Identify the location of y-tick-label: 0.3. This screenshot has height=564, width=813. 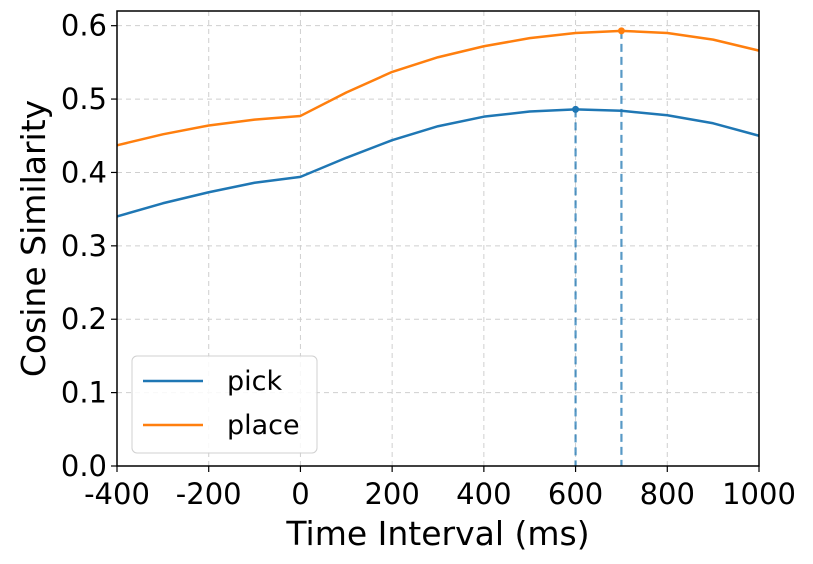
(84, 246).